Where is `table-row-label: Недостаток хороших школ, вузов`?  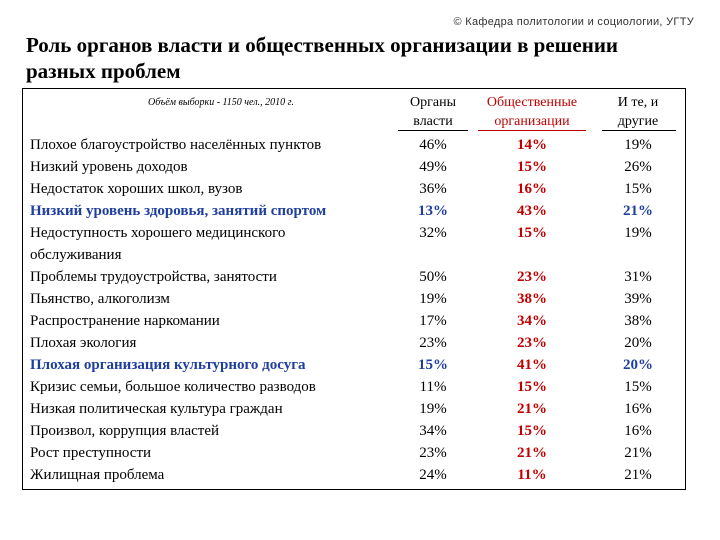 table-row-label: Недостаток хороших школ, вузов is located at coordinates (136, 189).